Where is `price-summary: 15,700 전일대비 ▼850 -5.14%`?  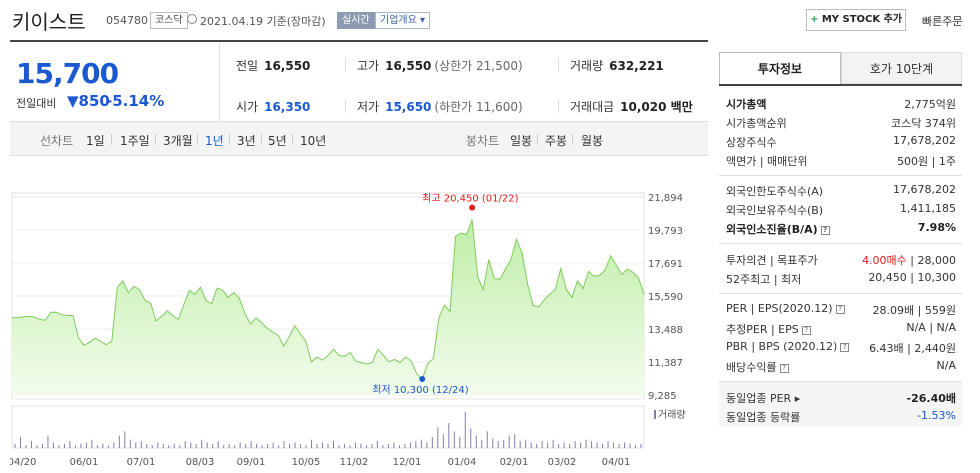
price-summary: 15,700 전일대비 ▼850 -5.14% is located at coordinates (115, 82).